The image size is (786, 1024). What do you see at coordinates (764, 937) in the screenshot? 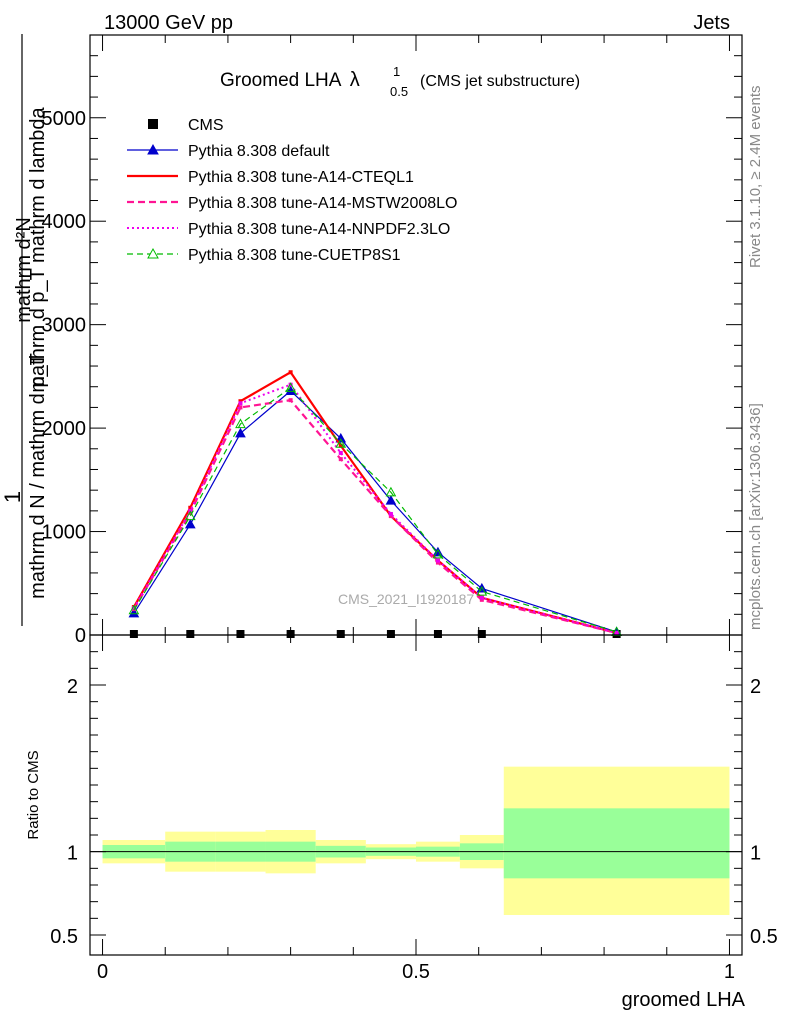
I see `ratio-ytick-label-right: 0.5` at bounding box center [764, 937].